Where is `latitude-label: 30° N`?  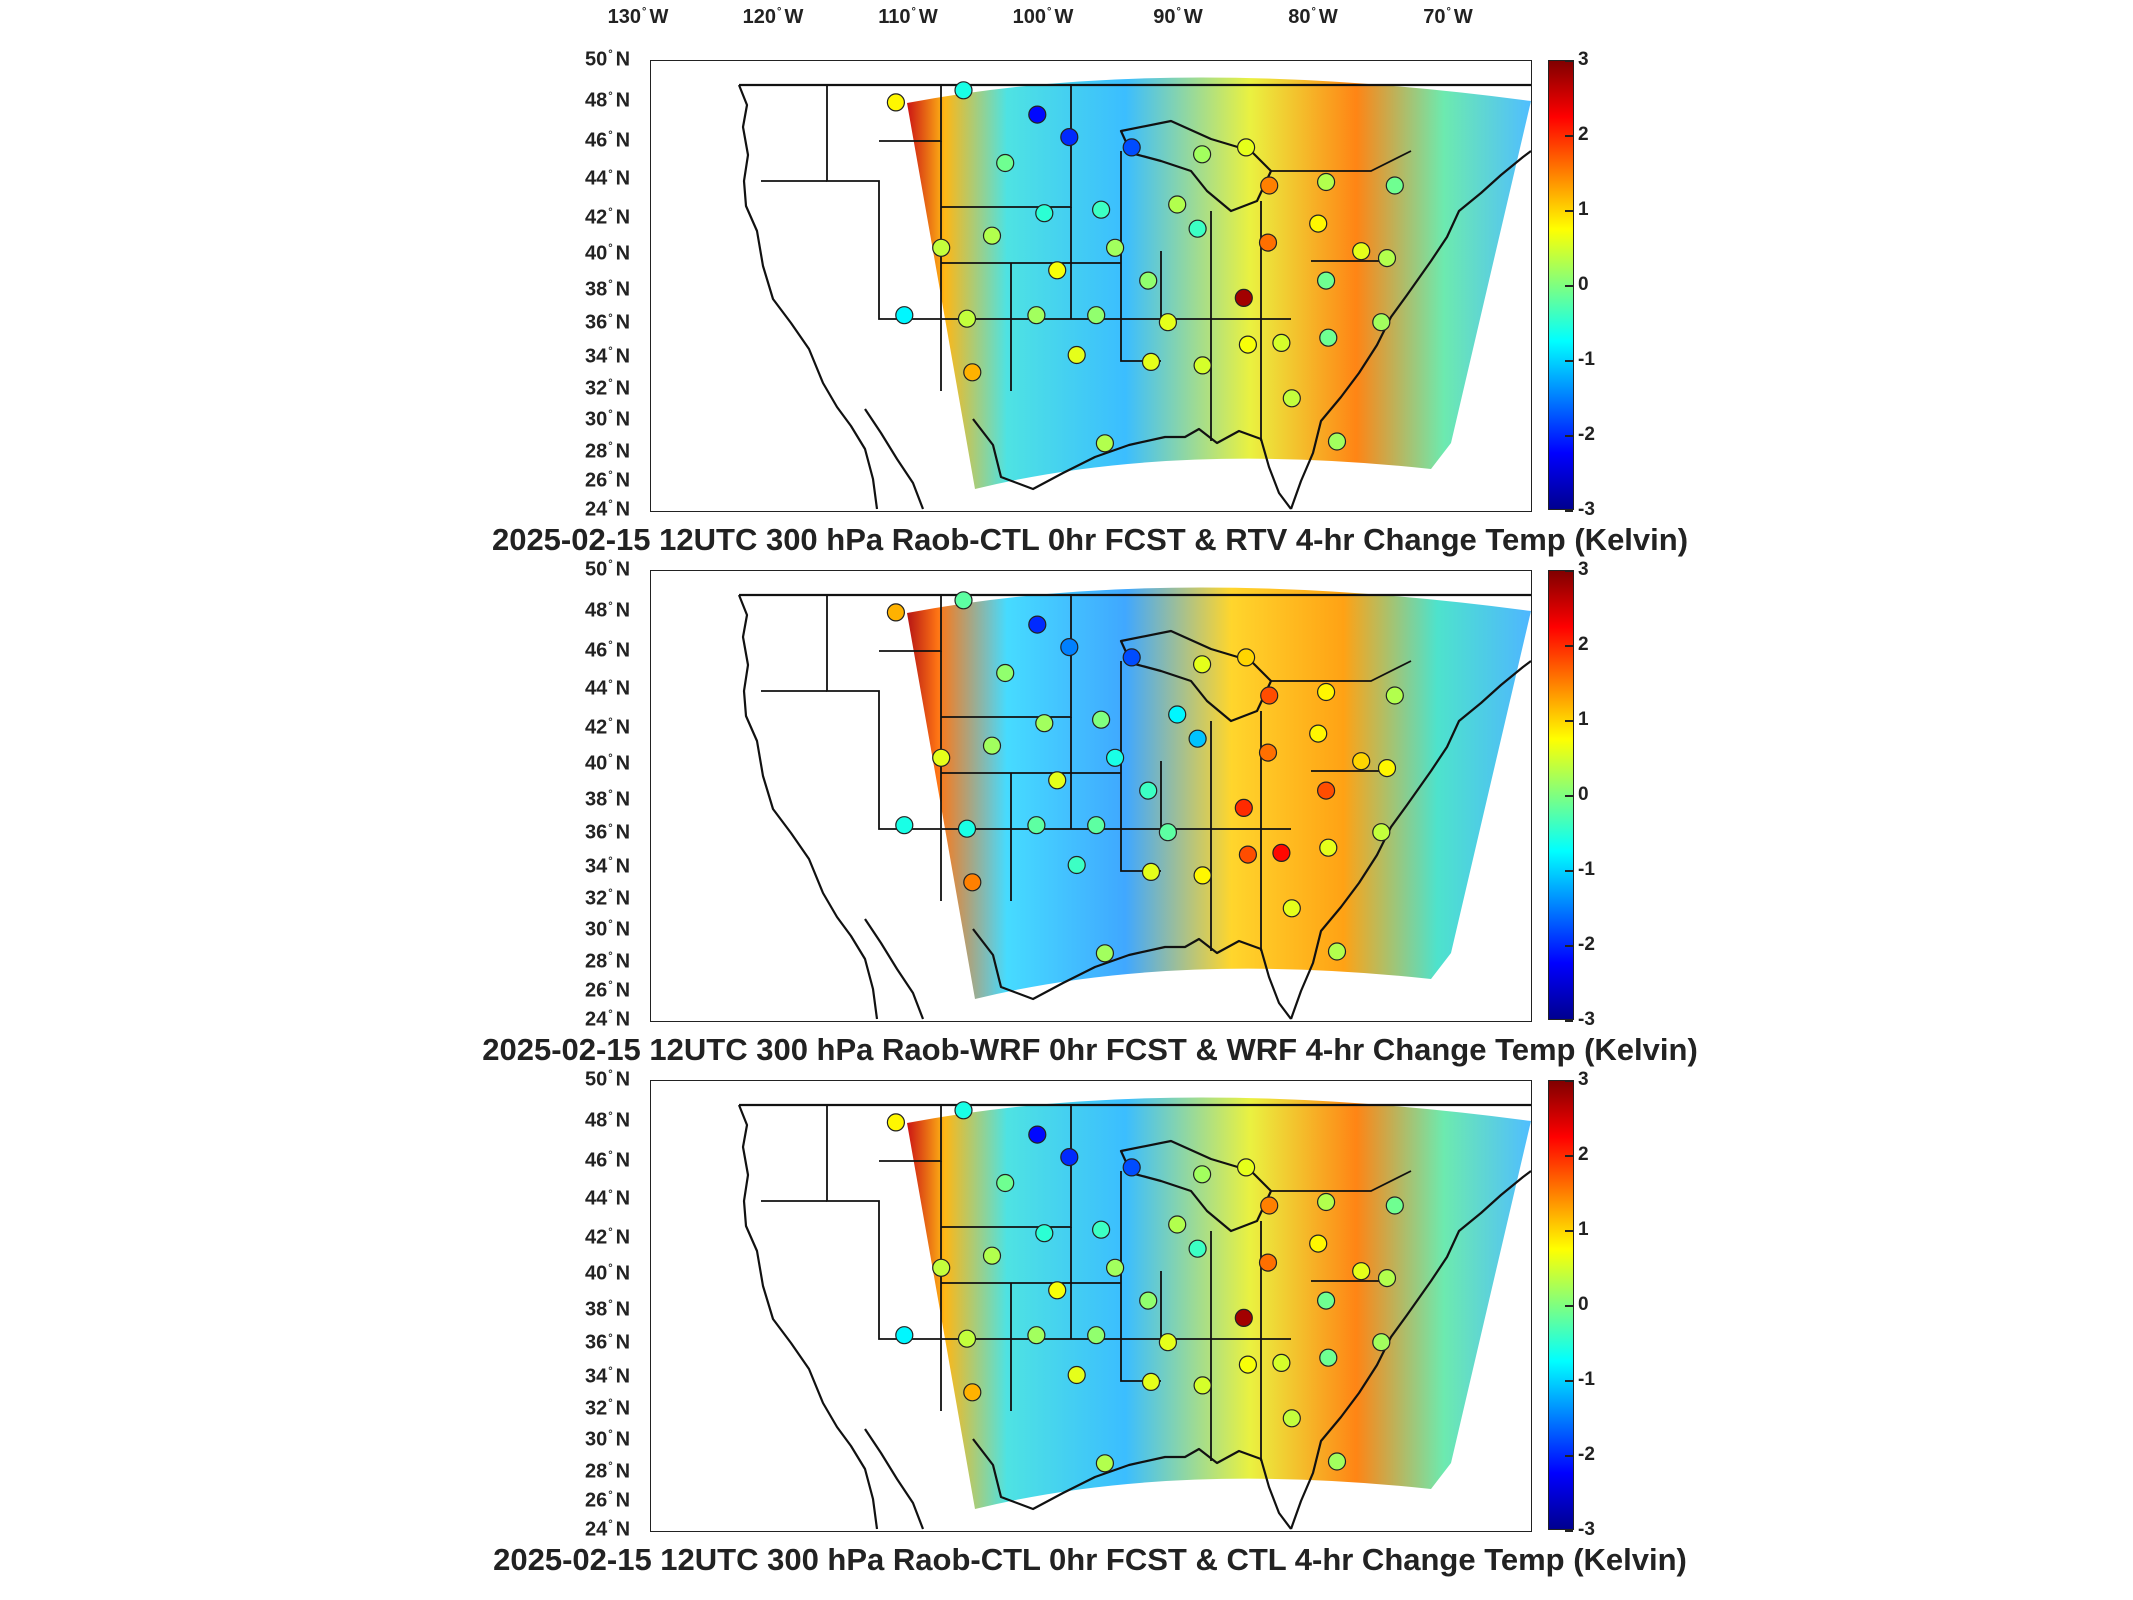 latitude-label: 30° N is located at coordinates (608, 1439).